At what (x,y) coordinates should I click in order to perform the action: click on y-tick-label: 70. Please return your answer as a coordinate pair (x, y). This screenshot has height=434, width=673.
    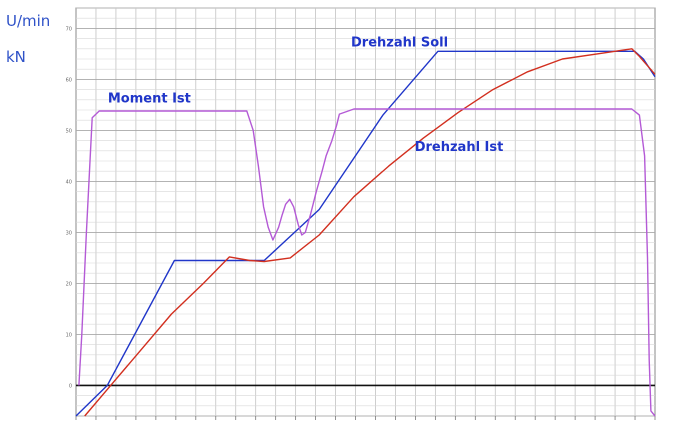
    Looking at the image, I should click on (69, 29).